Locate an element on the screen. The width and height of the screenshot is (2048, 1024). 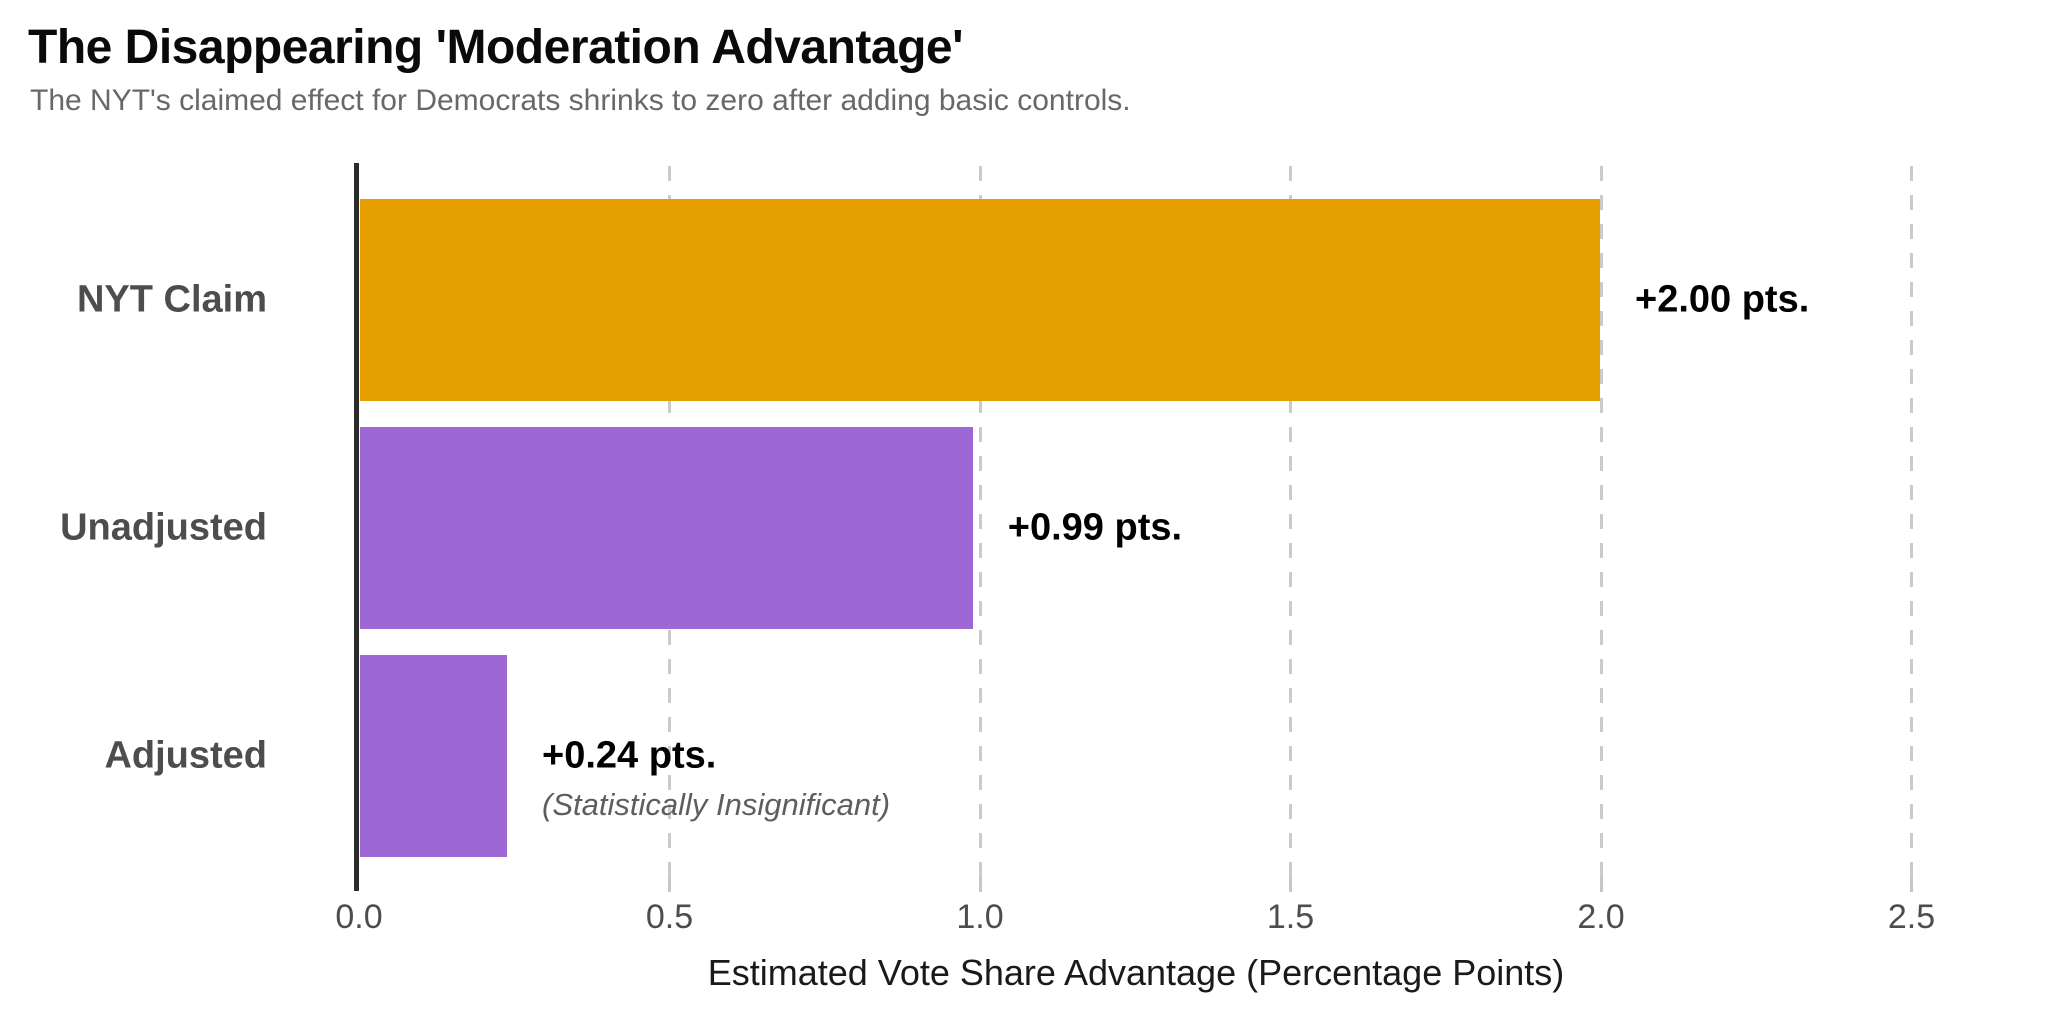
adjusted-bar is located at coordinates (434, 756).